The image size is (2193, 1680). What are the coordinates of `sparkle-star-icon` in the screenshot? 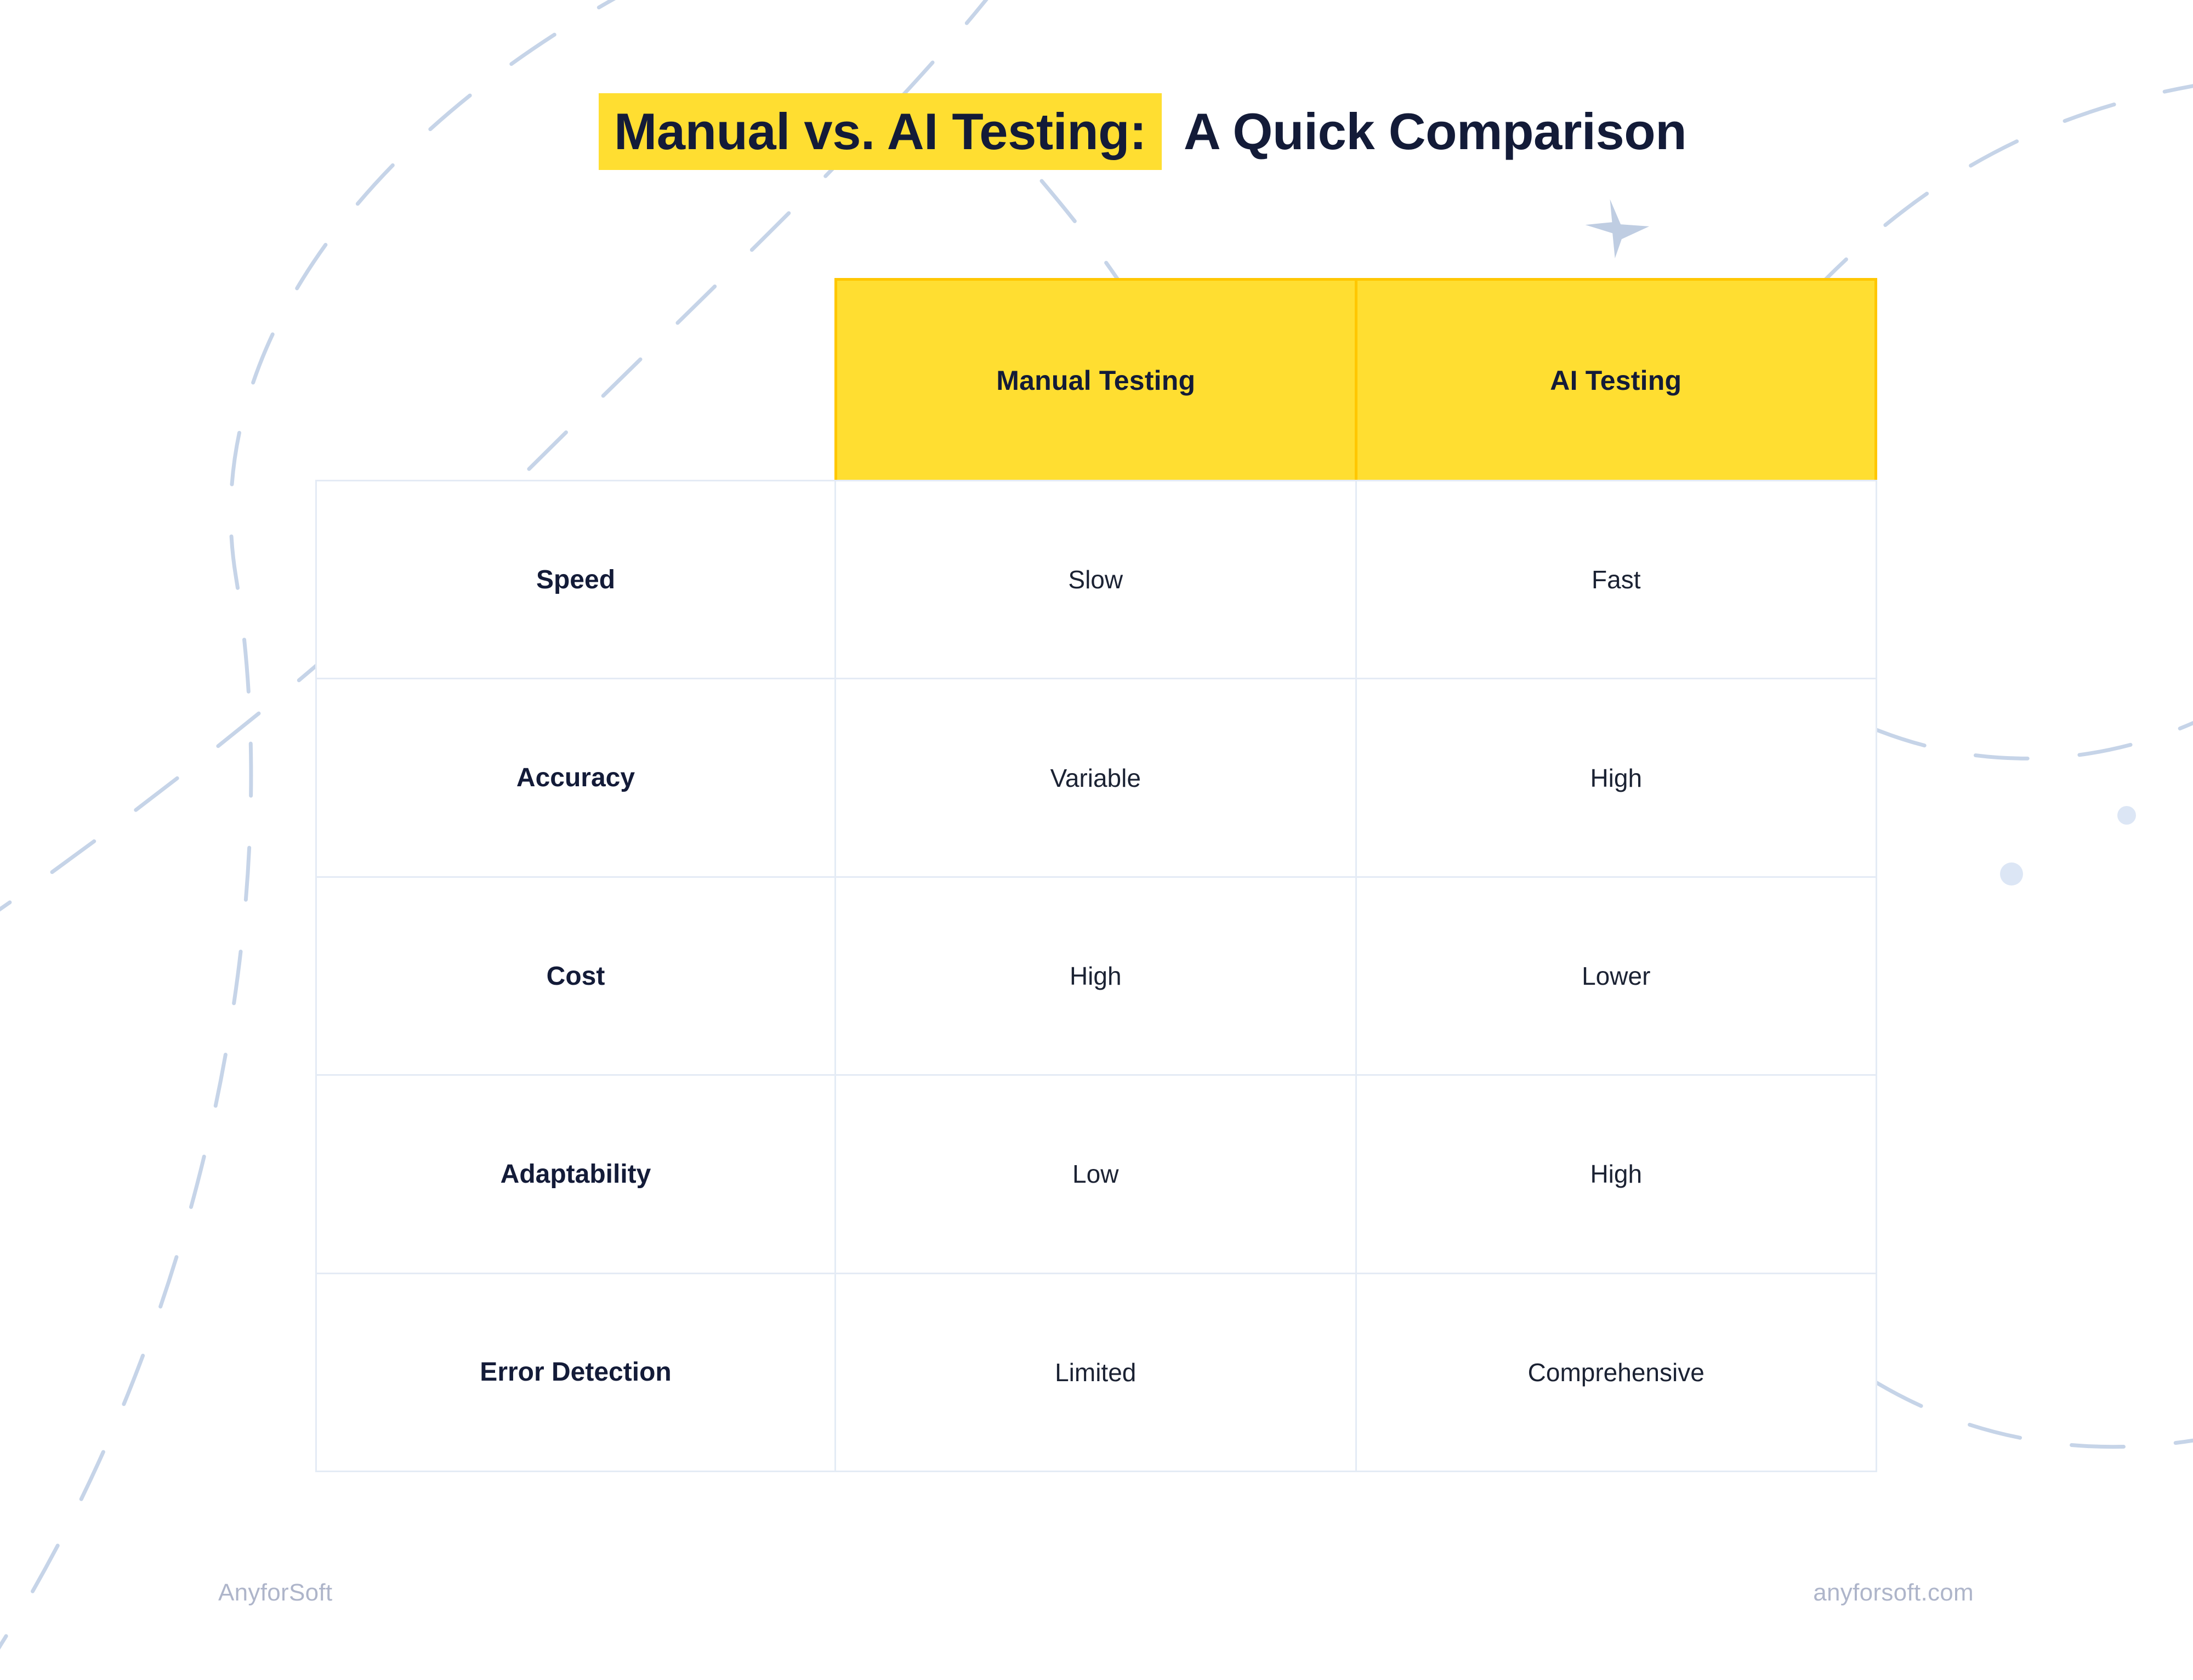 It's located at (1617, 229).